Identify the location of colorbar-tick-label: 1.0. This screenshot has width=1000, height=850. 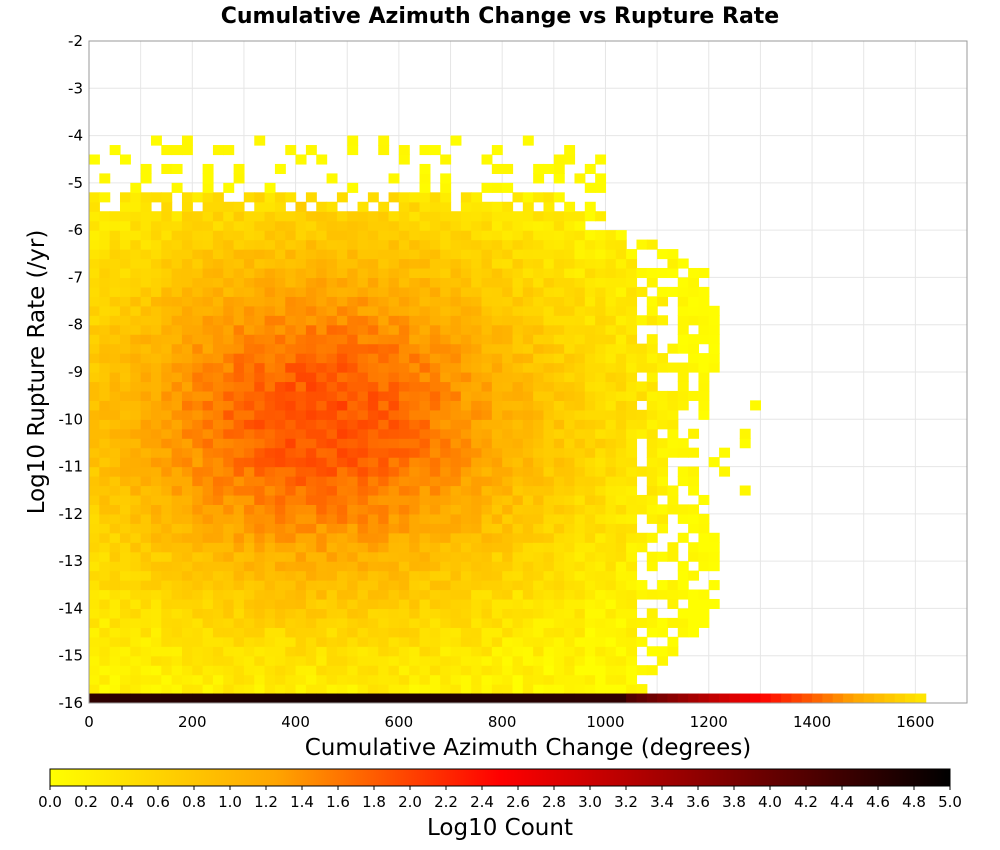
(230, 802).